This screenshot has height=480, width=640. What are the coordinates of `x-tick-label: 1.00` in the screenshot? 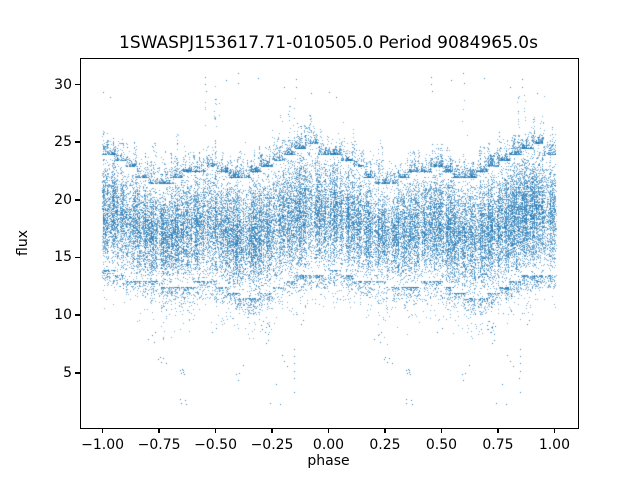 It's located at (554, 445).